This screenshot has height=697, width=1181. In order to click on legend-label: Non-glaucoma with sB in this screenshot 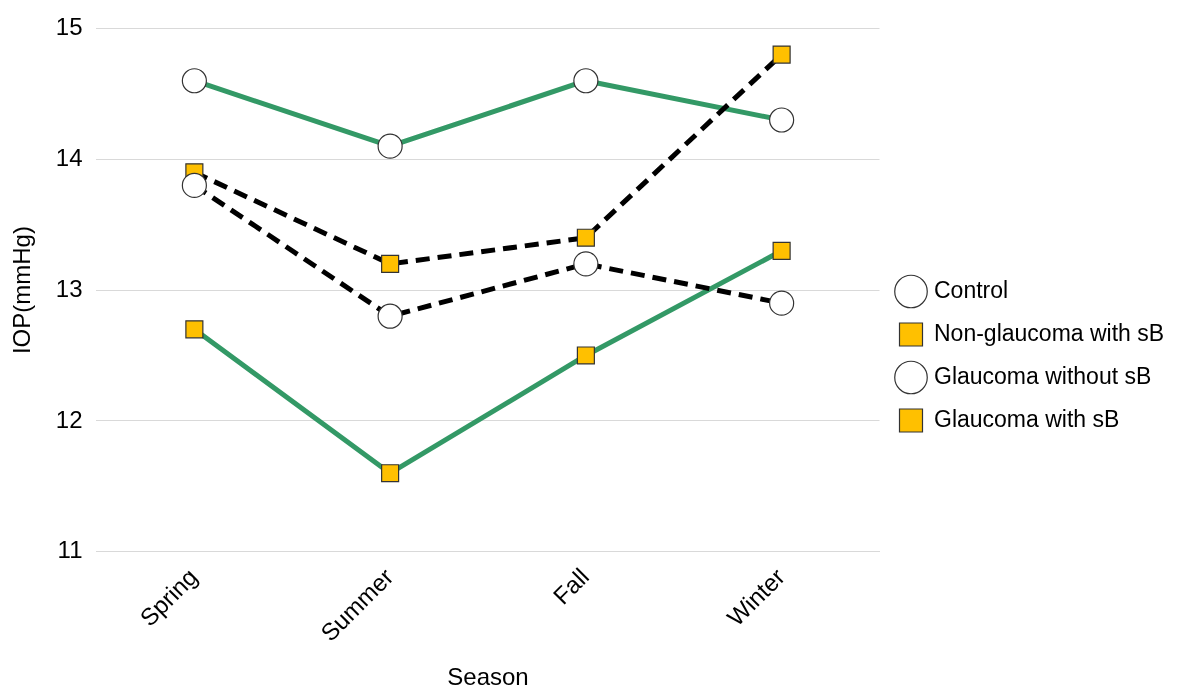, I will do `click(1049, 332)`.